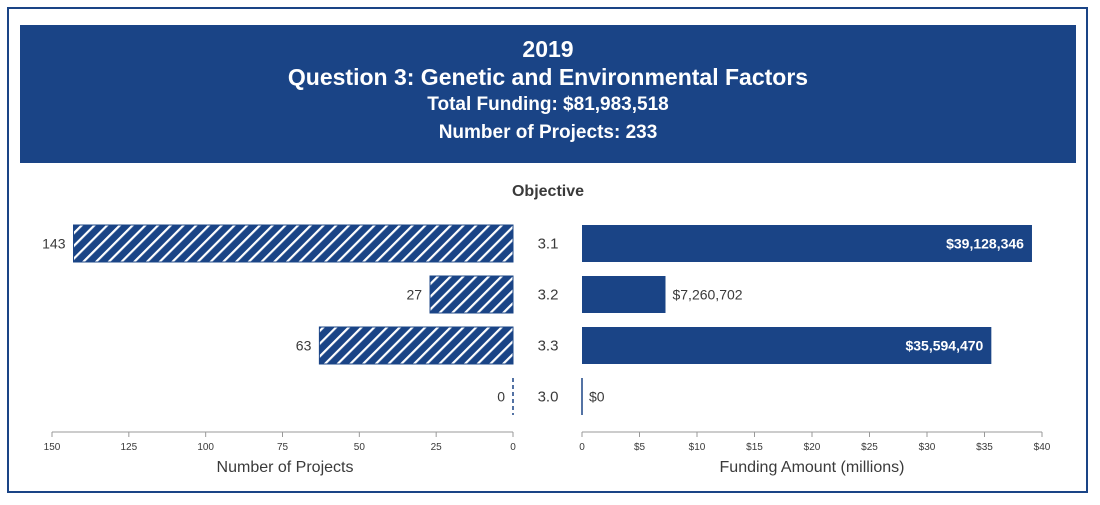  I want to click on objective-category-label: 3.0, so click(548, 397).